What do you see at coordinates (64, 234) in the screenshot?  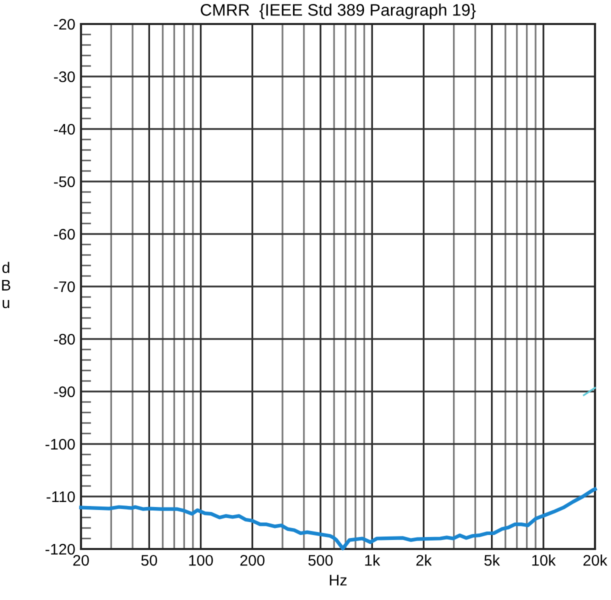 I see `y-tick-label: -60` at bounding box center [64, 234].